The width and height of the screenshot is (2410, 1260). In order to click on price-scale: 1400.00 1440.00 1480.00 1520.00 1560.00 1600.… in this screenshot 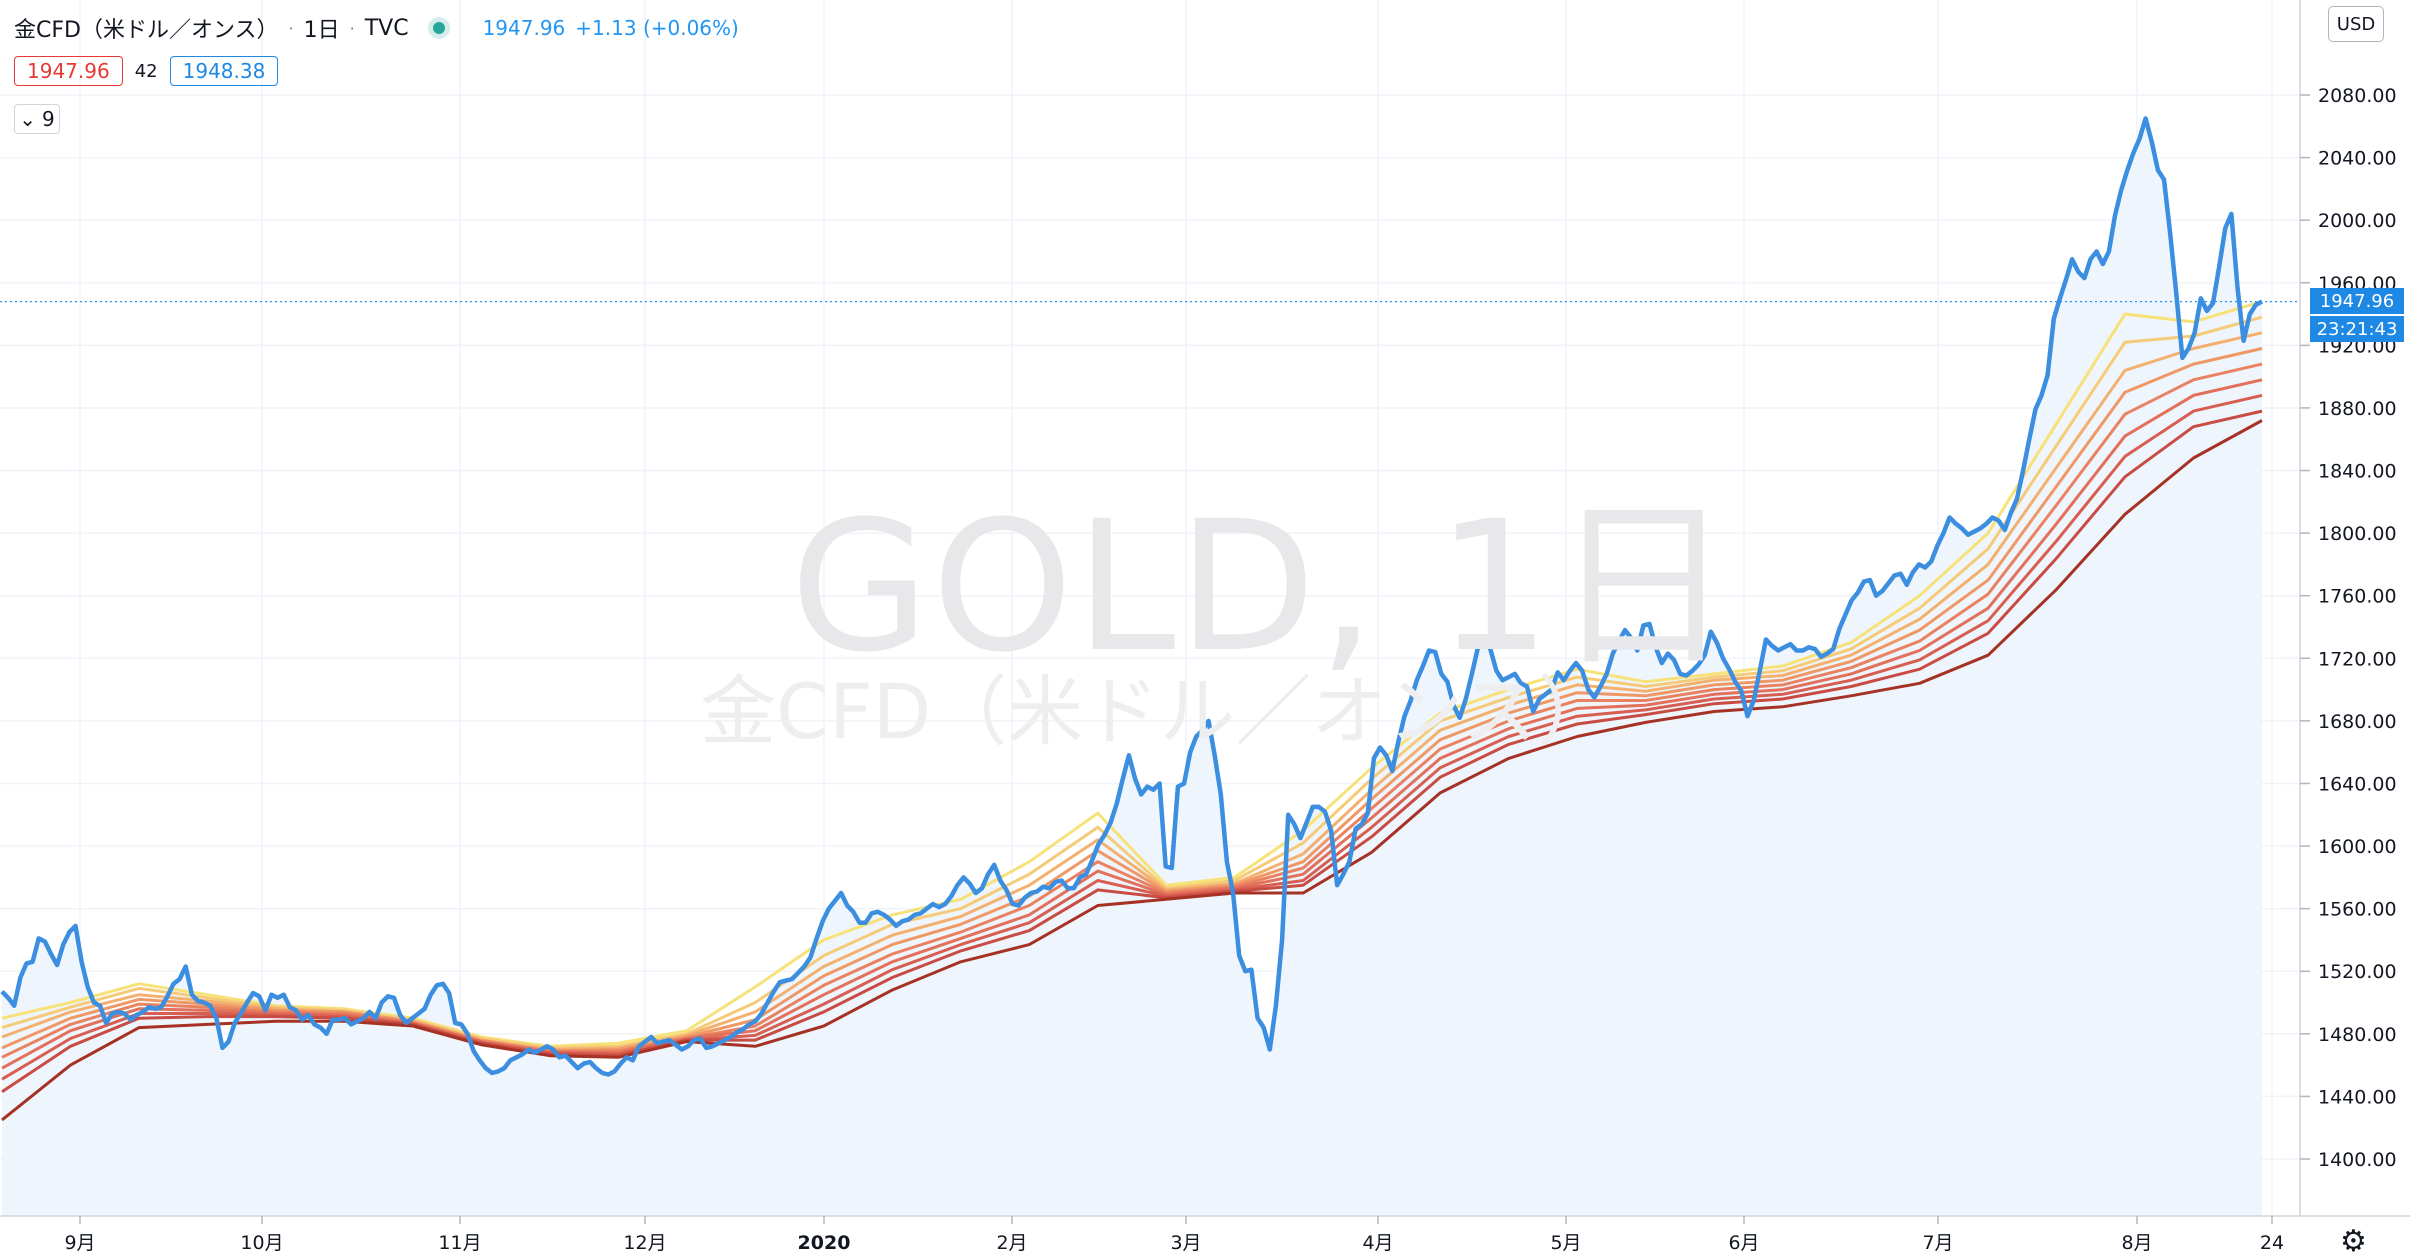, I will do `click(2348, 608)`.